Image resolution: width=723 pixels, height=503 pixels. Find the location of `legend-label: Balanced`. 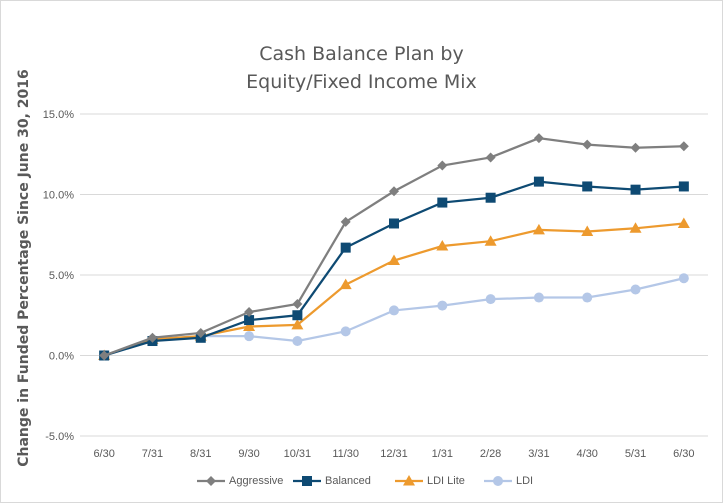

legend-label: Balanced is located at coordinates (348, 481).